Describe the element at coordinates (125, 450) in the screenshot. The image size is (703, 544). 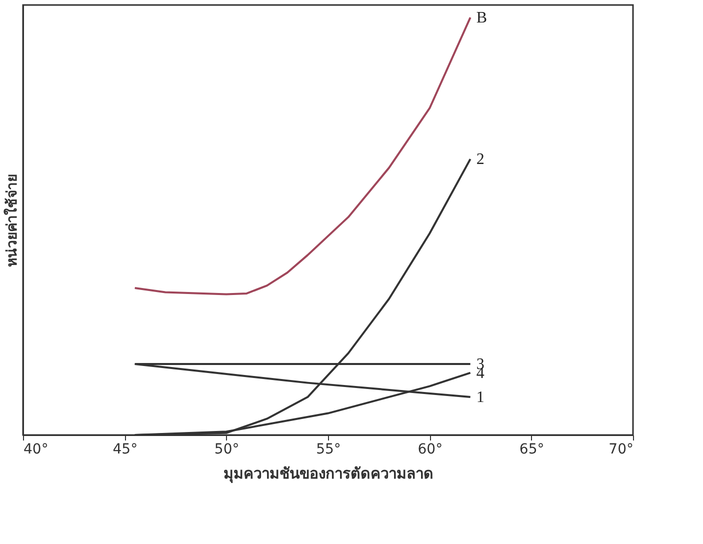
I see `x-tick-label: 45°` at that location.